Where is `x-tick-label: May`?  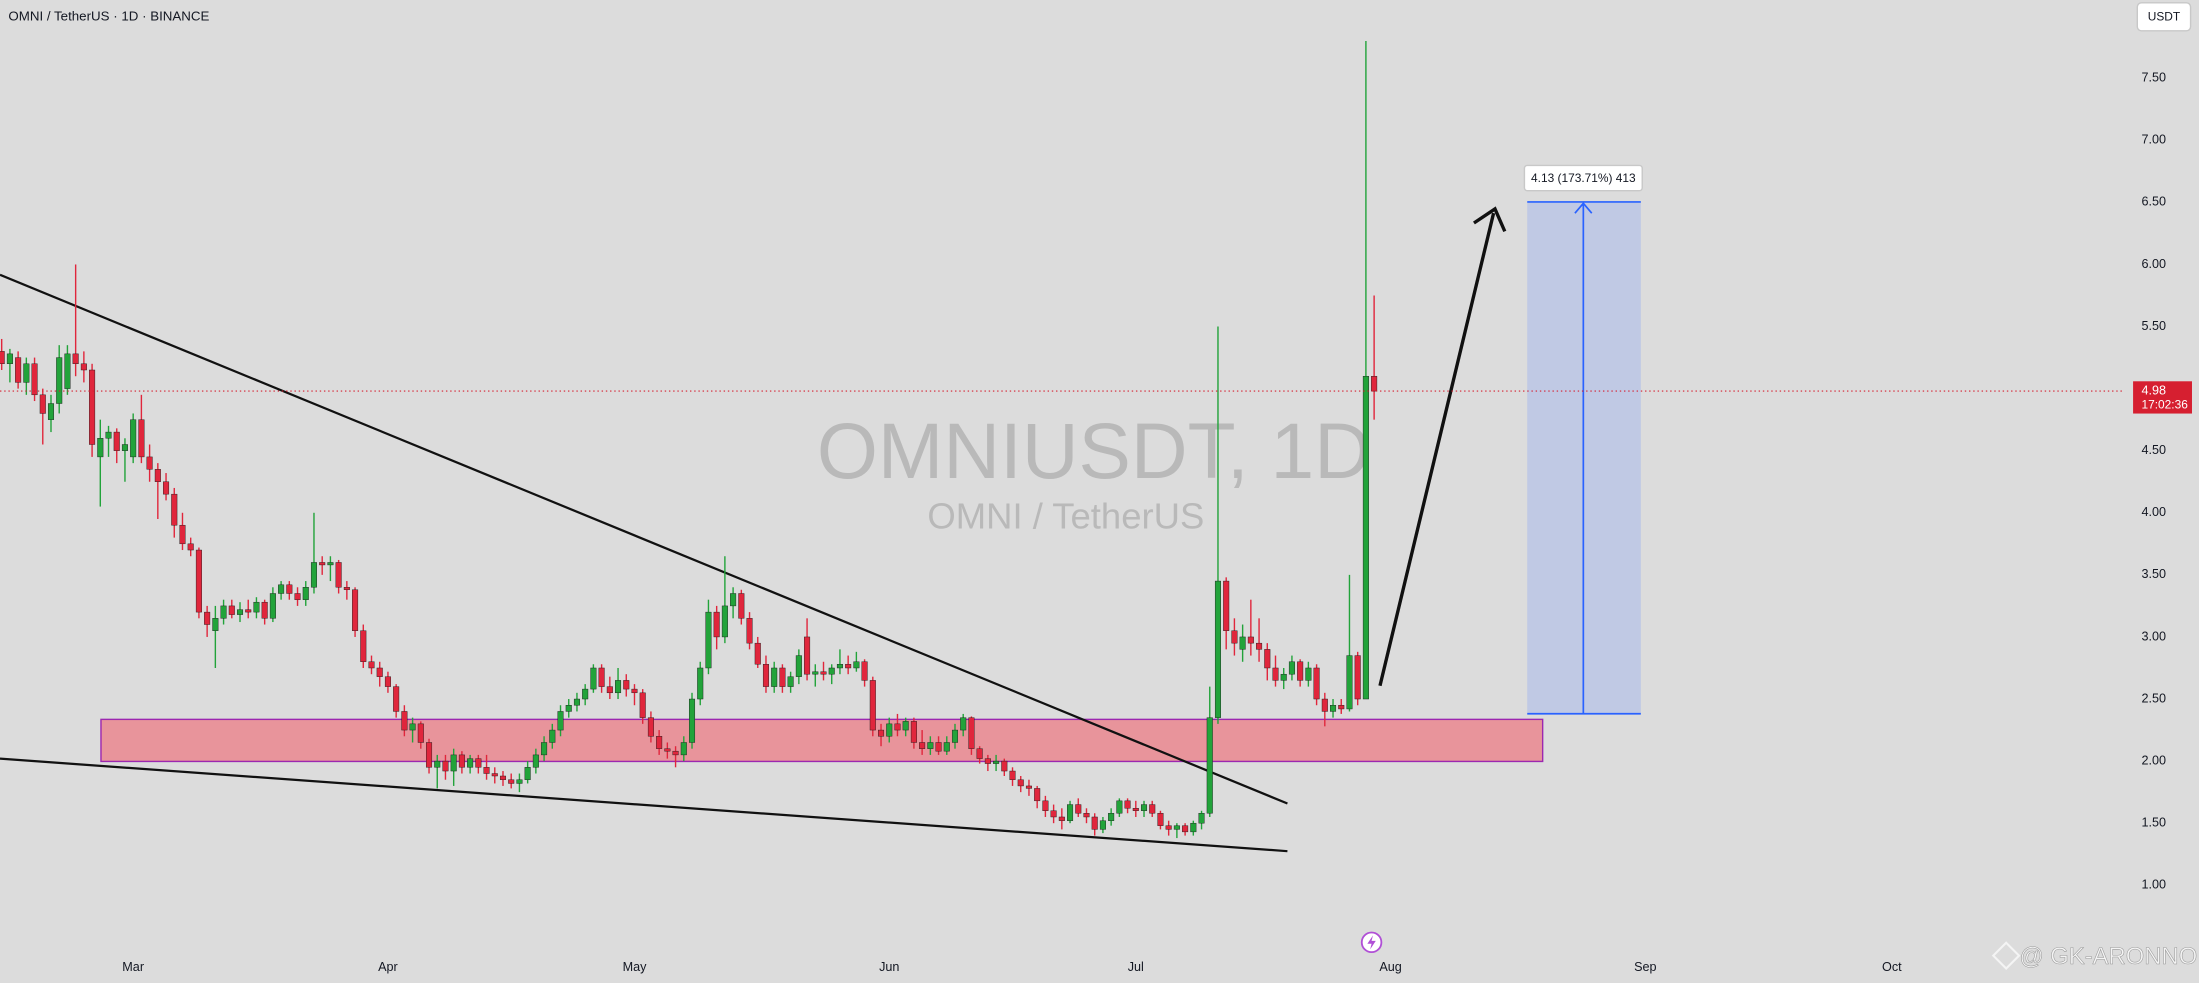
x-tick-label: May is located at coordinates (635, 967).